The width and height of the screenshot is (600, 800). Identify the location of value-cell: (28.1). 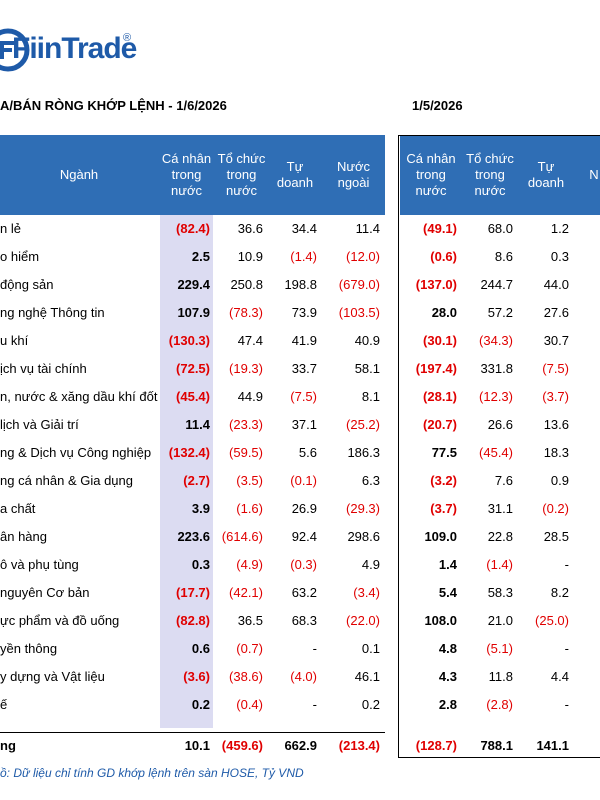
(440, 396).